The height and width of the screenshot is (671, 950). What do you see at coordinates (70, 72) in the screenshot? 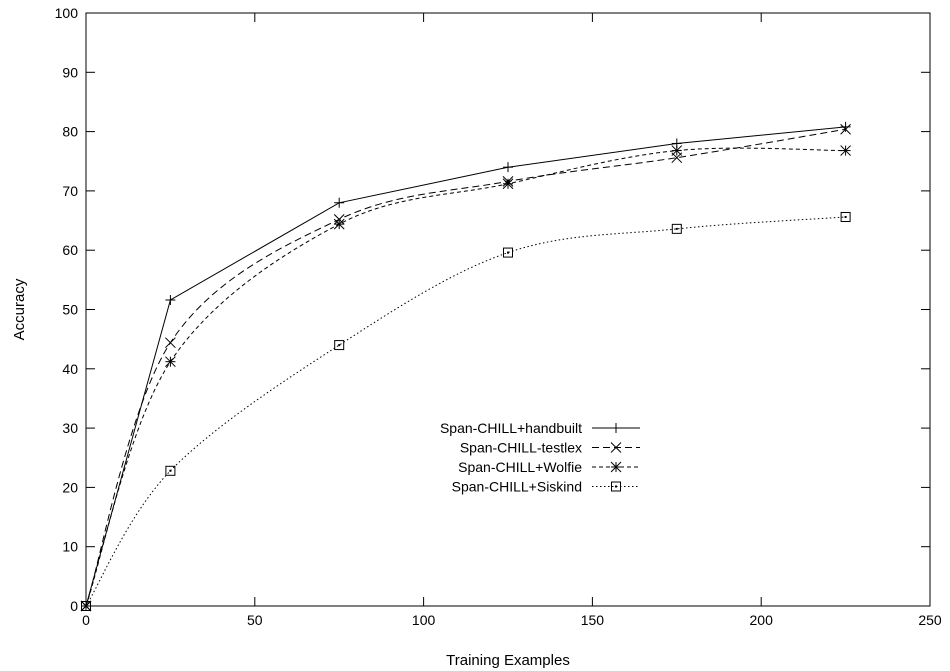
I see `y-tick-label: 90` at bounding box center [70, 72].